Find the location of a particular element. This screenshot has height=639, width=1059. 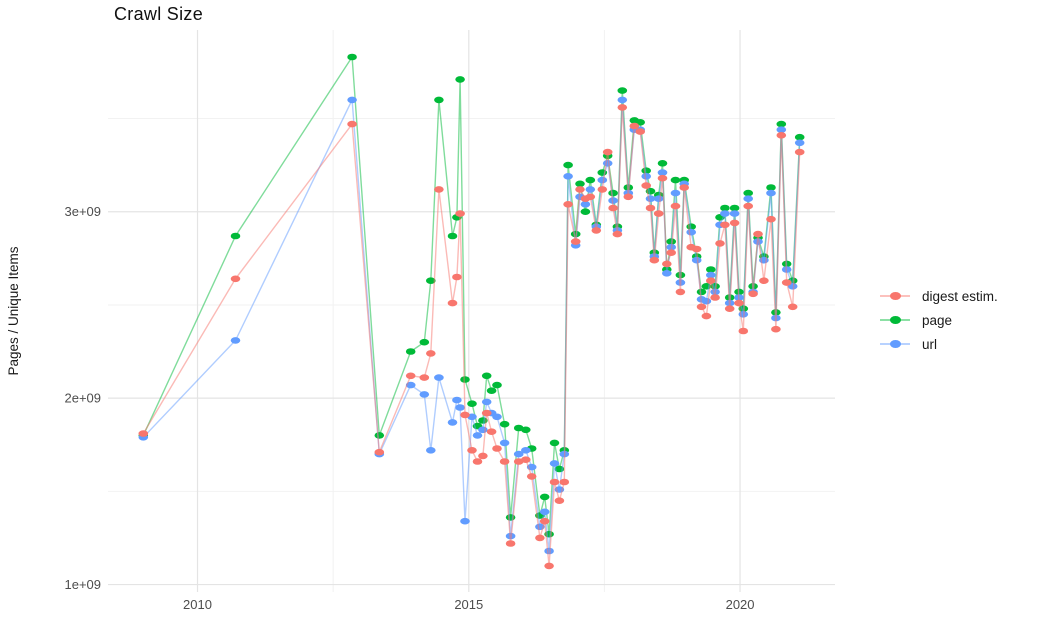

y-axis-tick-label: 1e+09 is located at coordinates (82, 584).